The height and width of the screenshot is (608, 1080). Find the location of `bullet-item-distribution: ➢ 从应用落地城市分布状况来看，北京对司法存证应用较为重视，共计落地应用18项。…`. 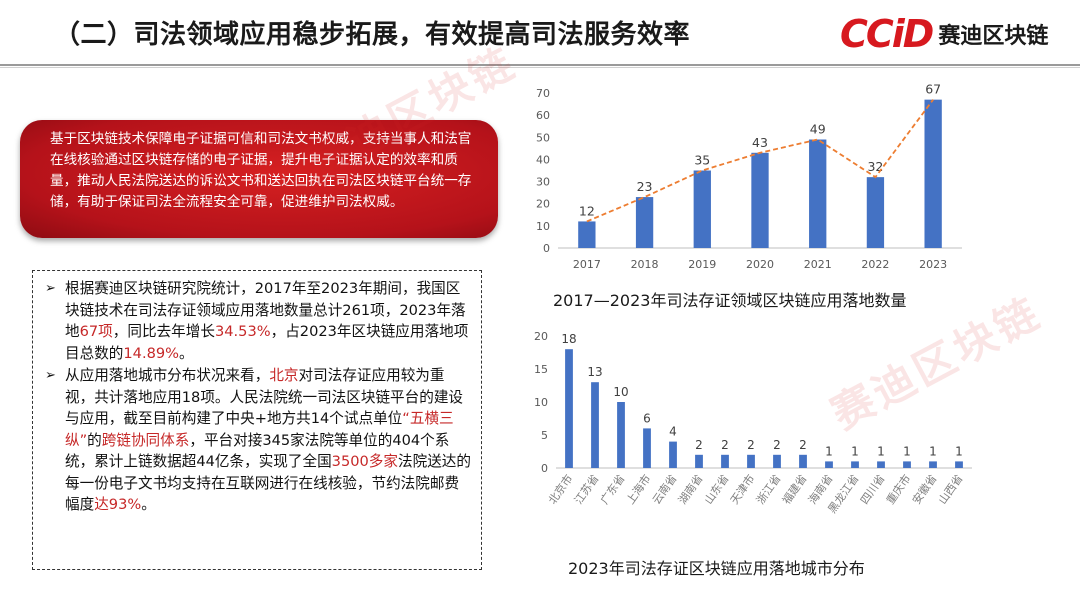

bullet-item-distribution: ➢ 从应用落地城市分布状况来看，北京对司法存证应用较为重视，共计落地应用18项。… is located at coordinates (258, 440).